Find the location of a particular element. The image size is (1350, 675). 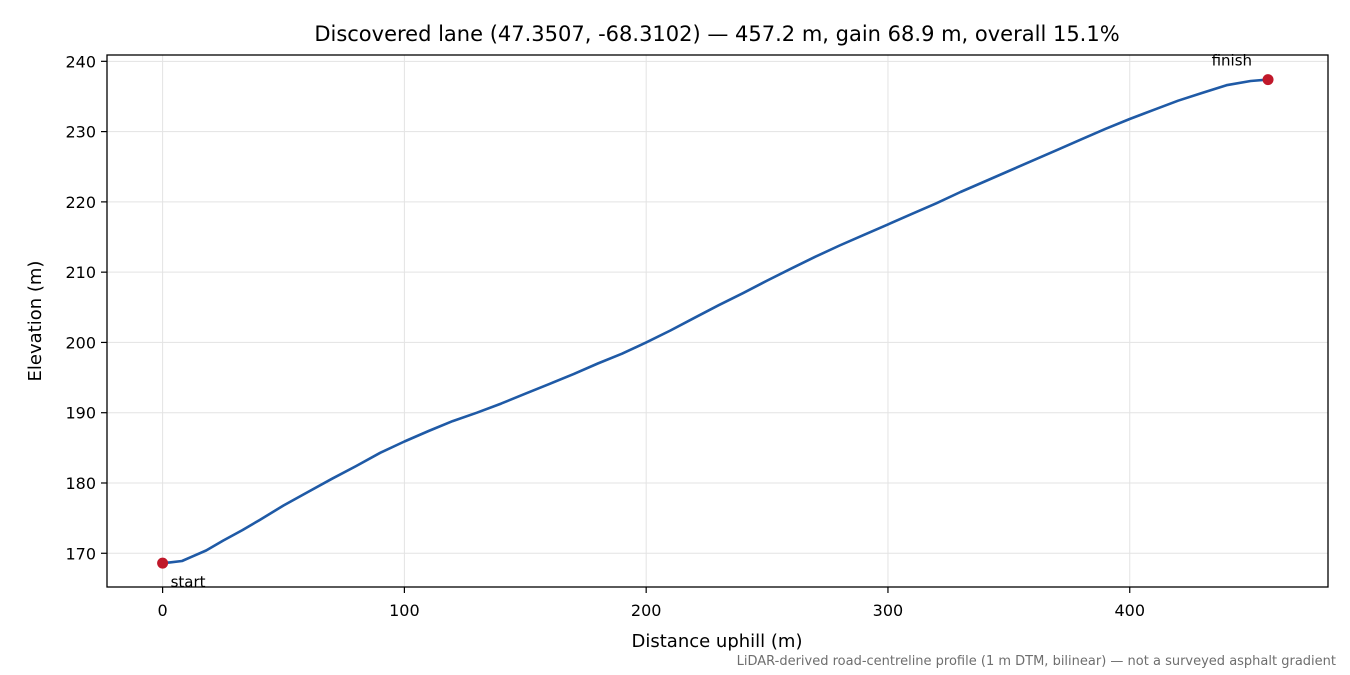

x-tick-label: 200 is located at coordinates (646, 610).